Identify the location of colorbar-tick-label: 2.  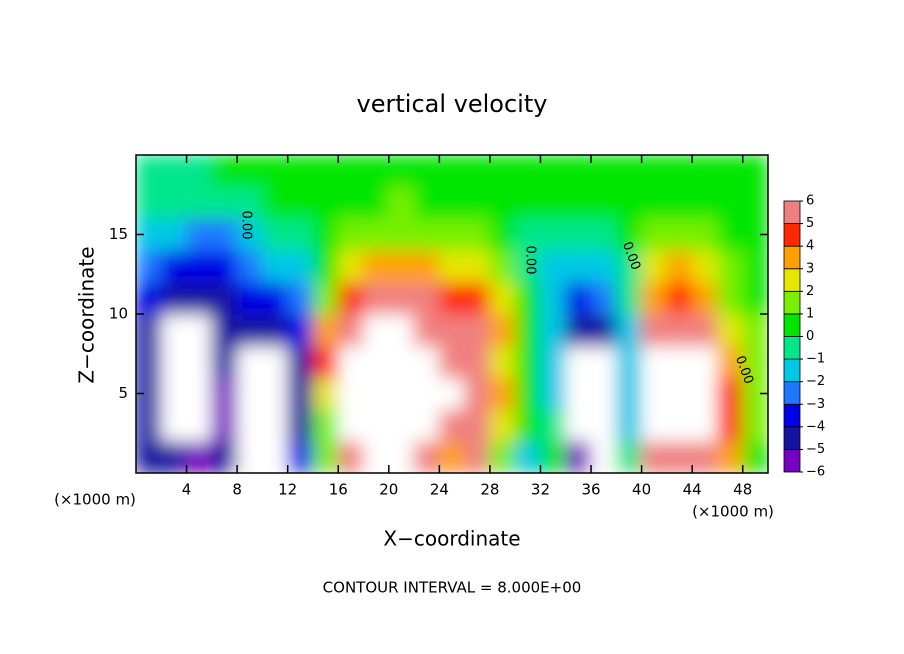
(810, 291).